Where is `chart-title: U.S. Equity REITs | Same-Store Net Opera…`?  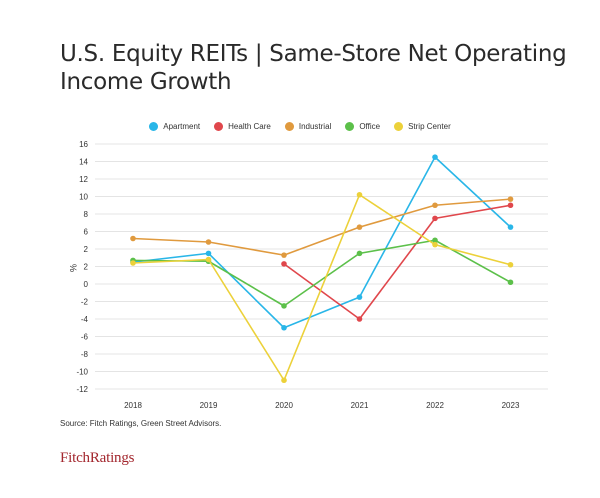 chart-title: U.S. Equity REITs | Same-Store Net Opera… is located at coordinates (313, 68).